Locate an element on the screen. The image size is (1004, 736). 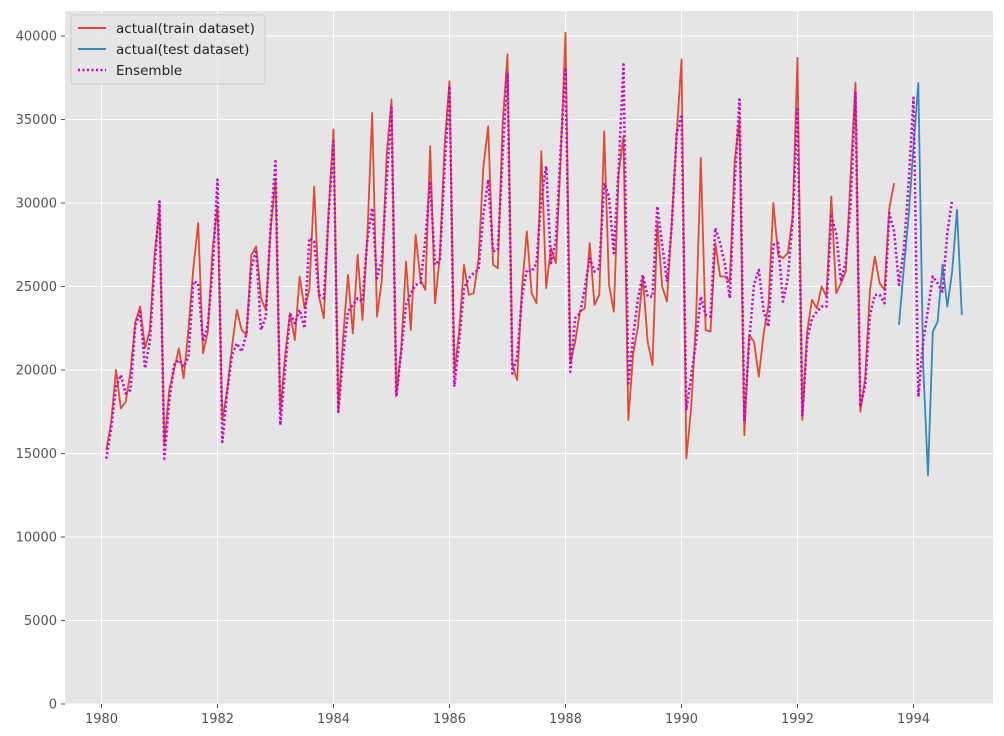
x-tick-label: 1986 is located at coordinates (449, 719).